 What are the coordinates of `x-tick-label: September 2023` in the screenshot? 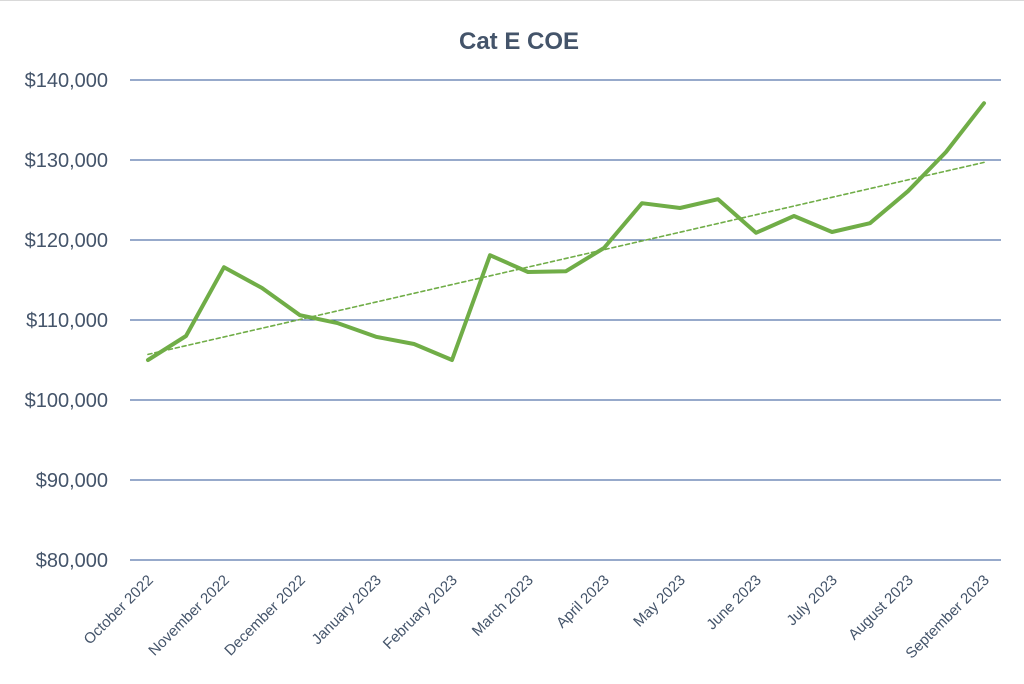 It's located at (947, 617).